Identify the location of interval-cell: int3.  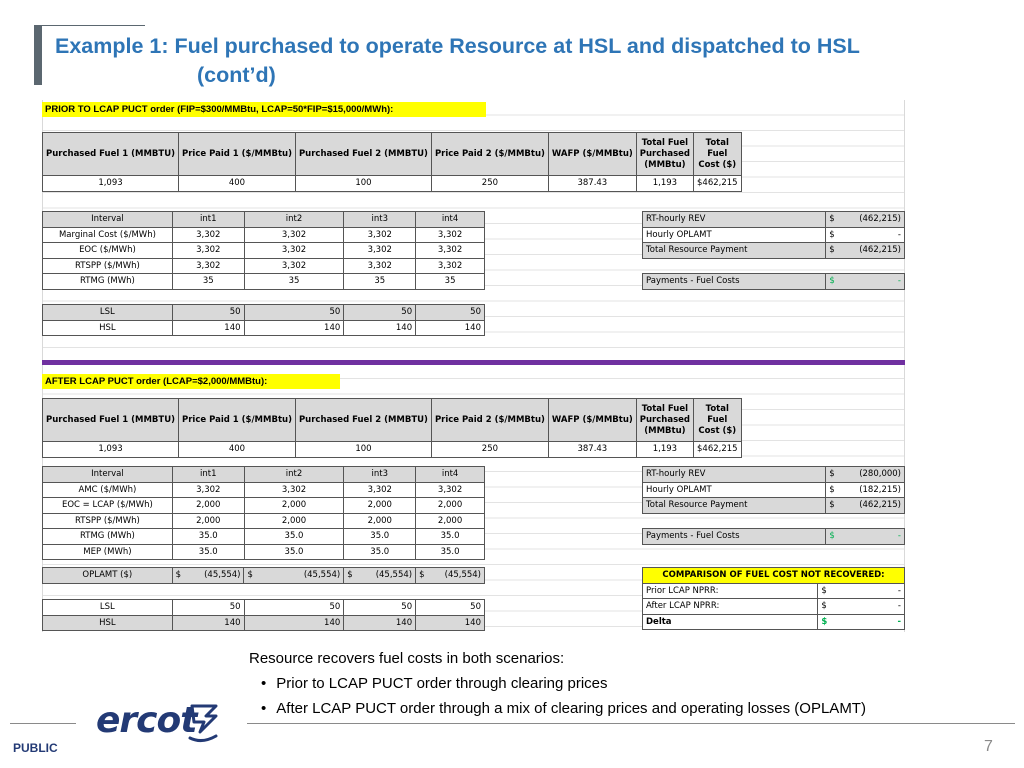
(380, 474).